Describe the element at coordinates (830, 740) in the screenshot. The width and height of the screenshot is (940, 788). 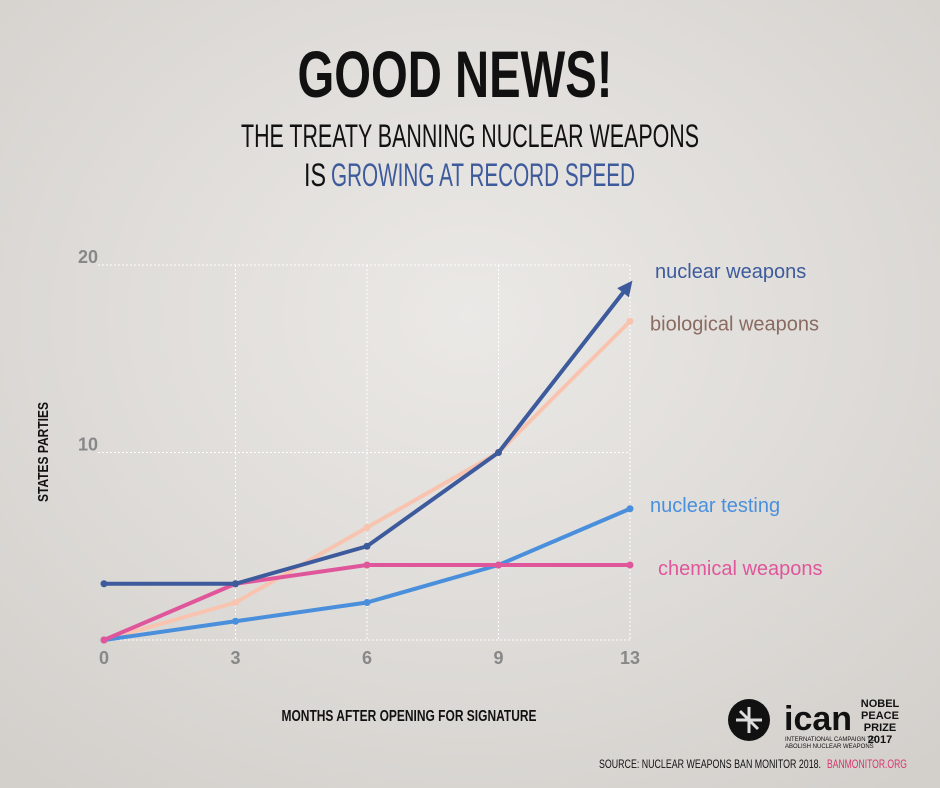
I see `logo-tagline: INTERNATIONAL CAMPAIGN TO` at that location.